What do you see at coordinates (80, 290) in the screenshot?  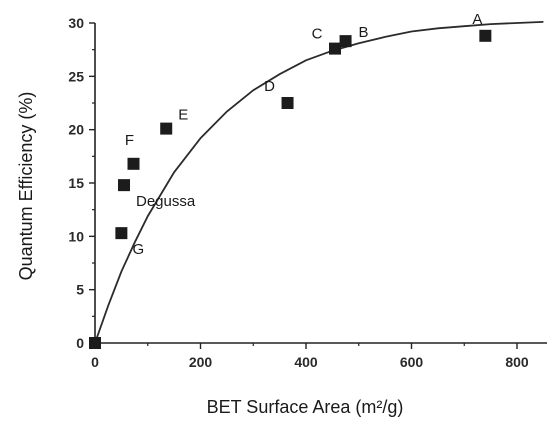 I see `y-tick-label: 5` at bounding box center [80, 290].